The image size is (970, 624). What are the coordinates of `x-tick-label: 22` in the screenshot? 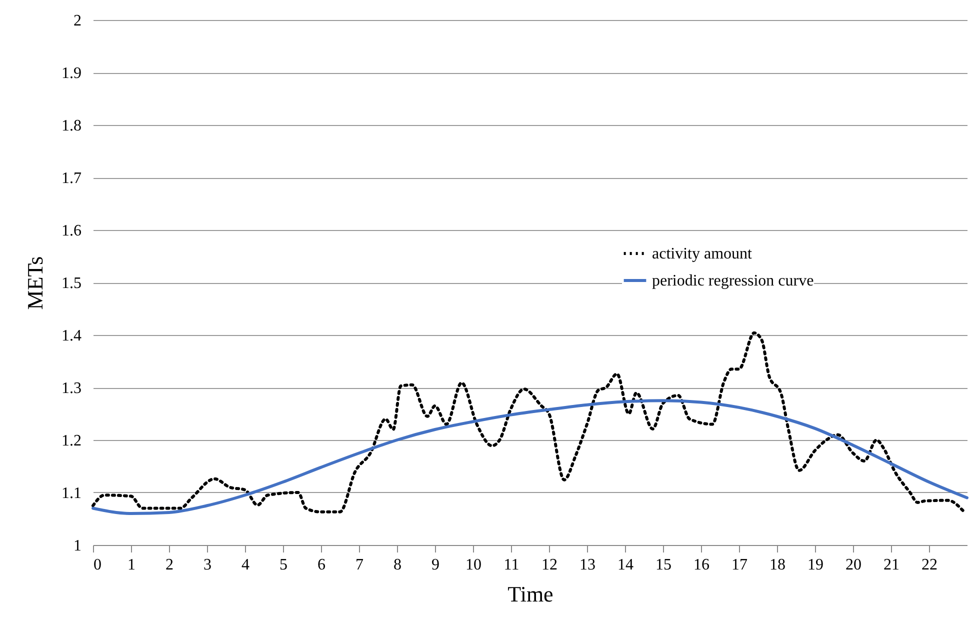 It's located at (930, 565).